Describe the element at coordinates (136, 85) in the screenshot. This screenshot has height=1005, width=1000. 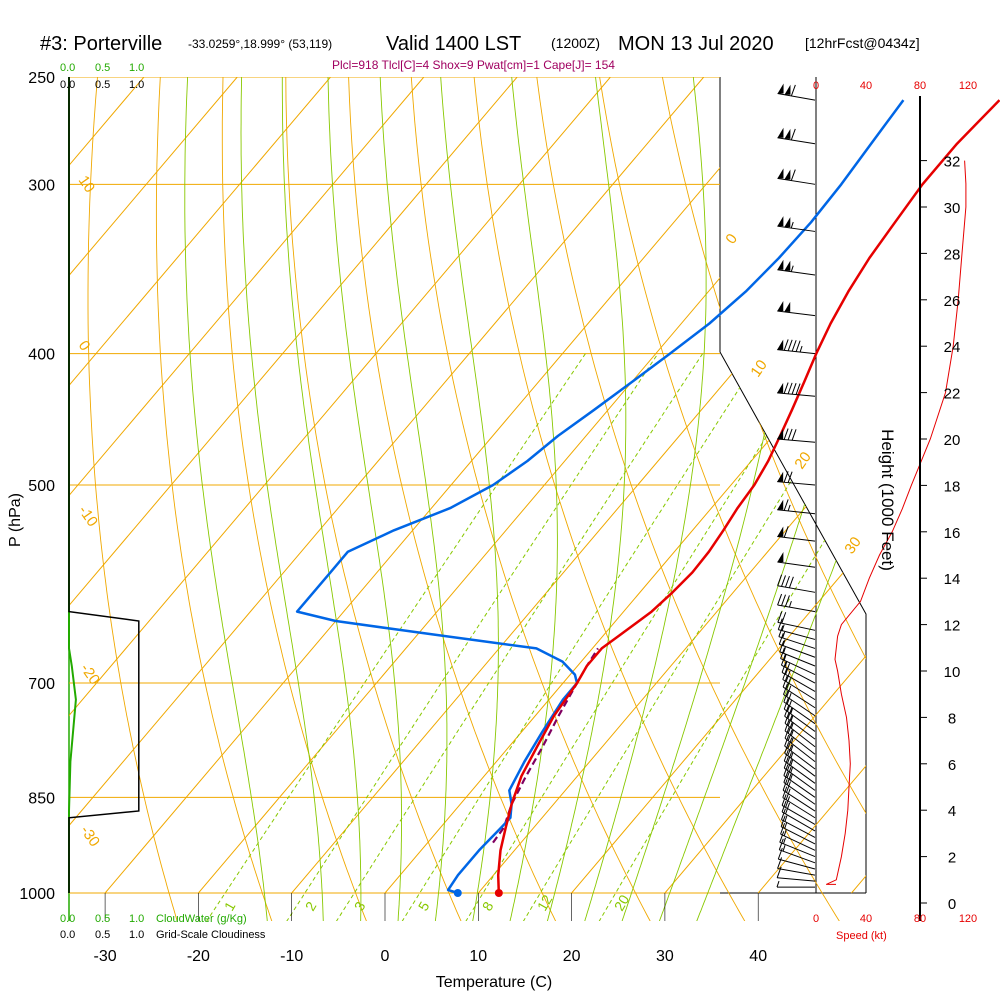
I see `cloudiness-tick-top-2: 1.0` at that location.